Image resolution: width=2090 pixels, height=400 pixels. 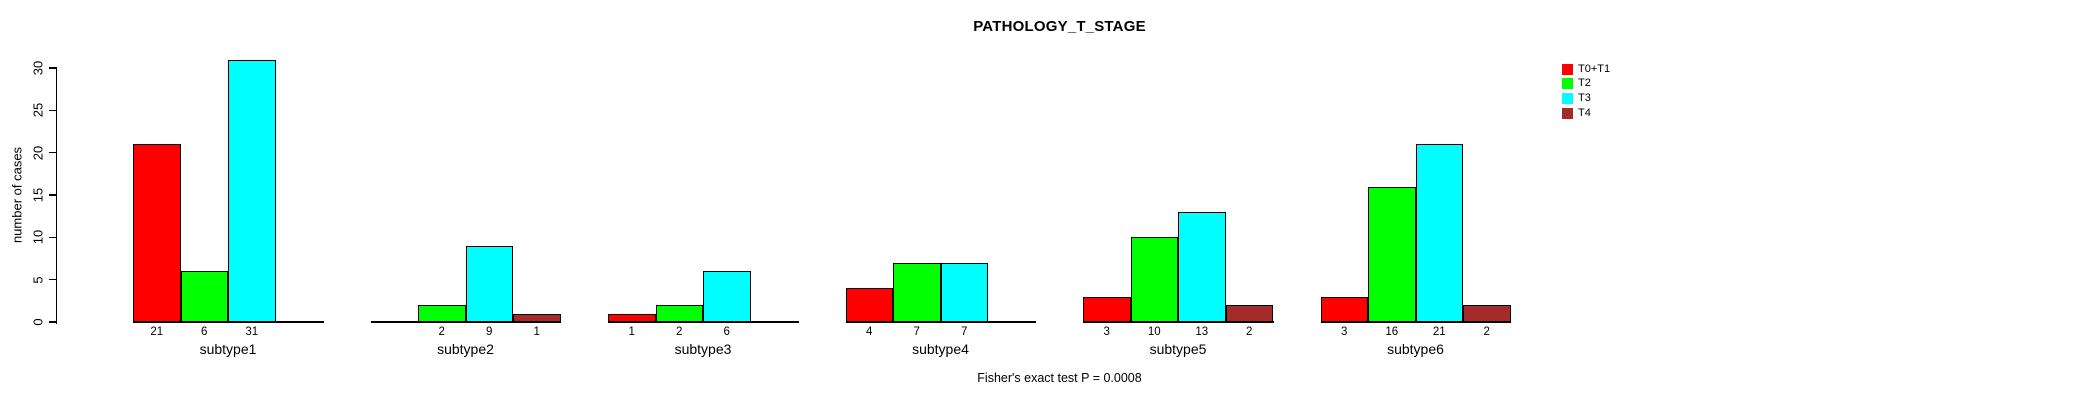 What do you see at coordinates (1594, 68) in the screenshot?
I see `legend-label: T0+T1` at bounding box center [1594, 68].